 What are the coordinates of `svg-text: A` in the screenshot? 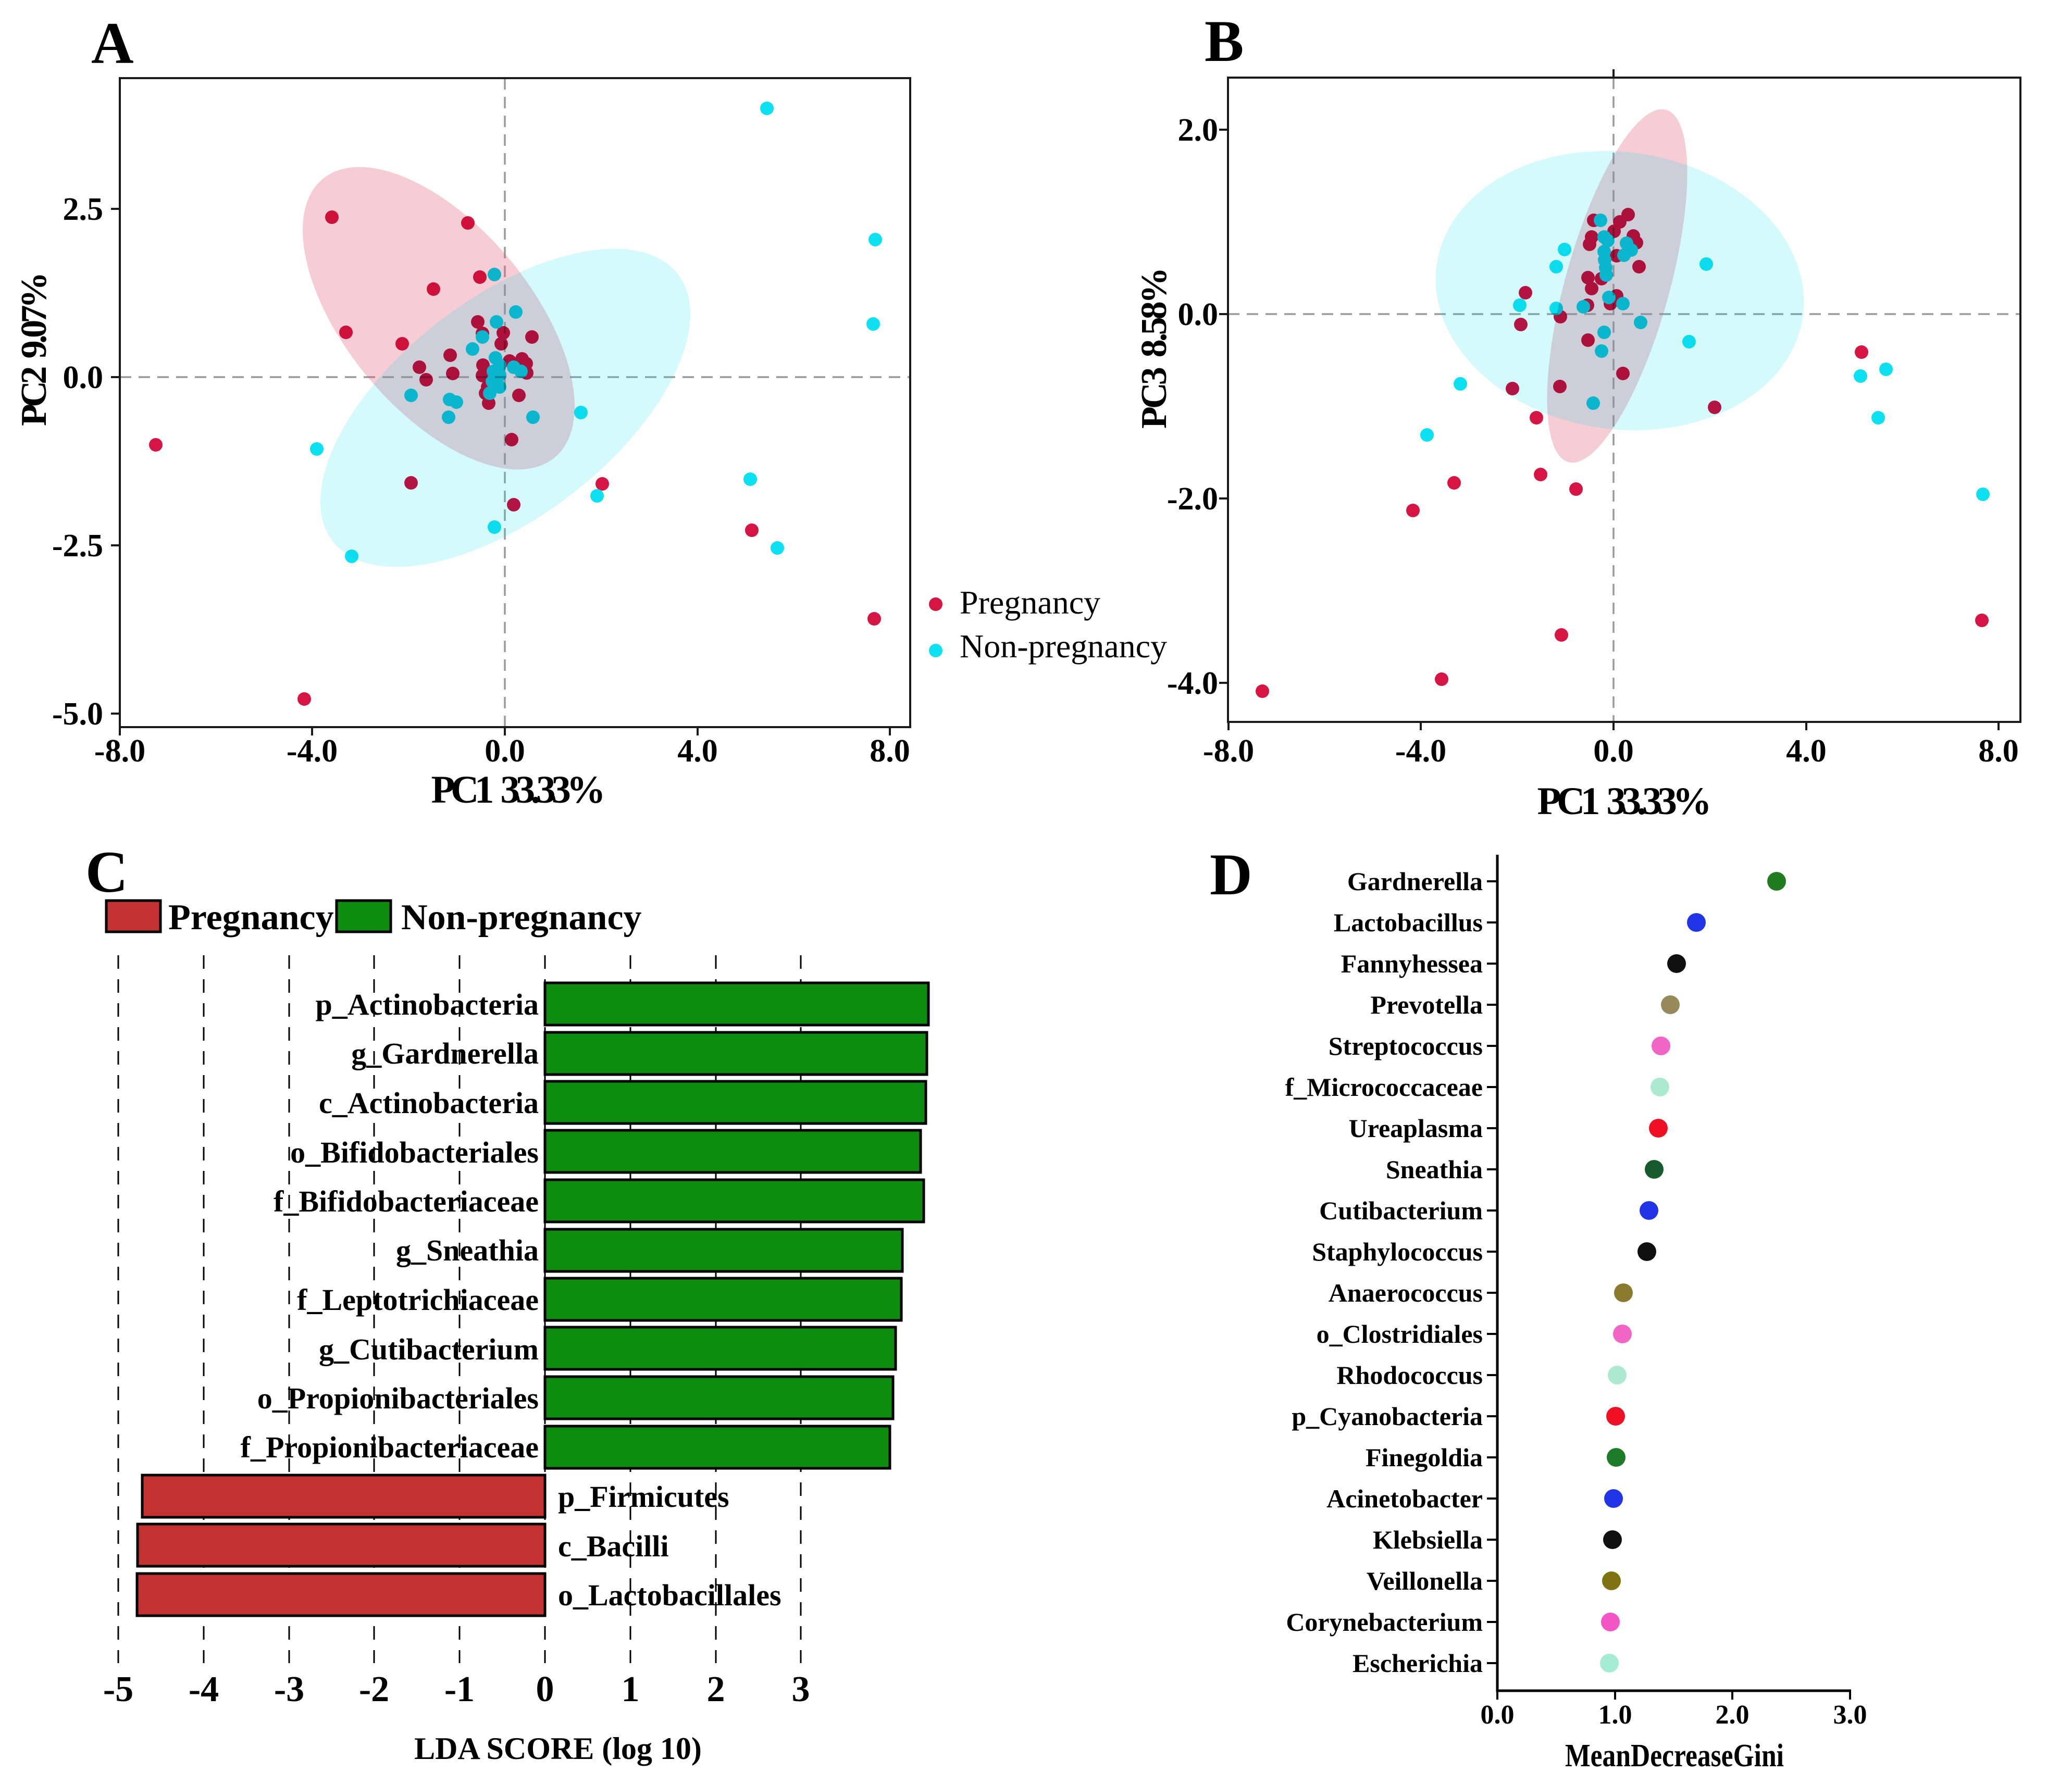 It's located at (113, 43).